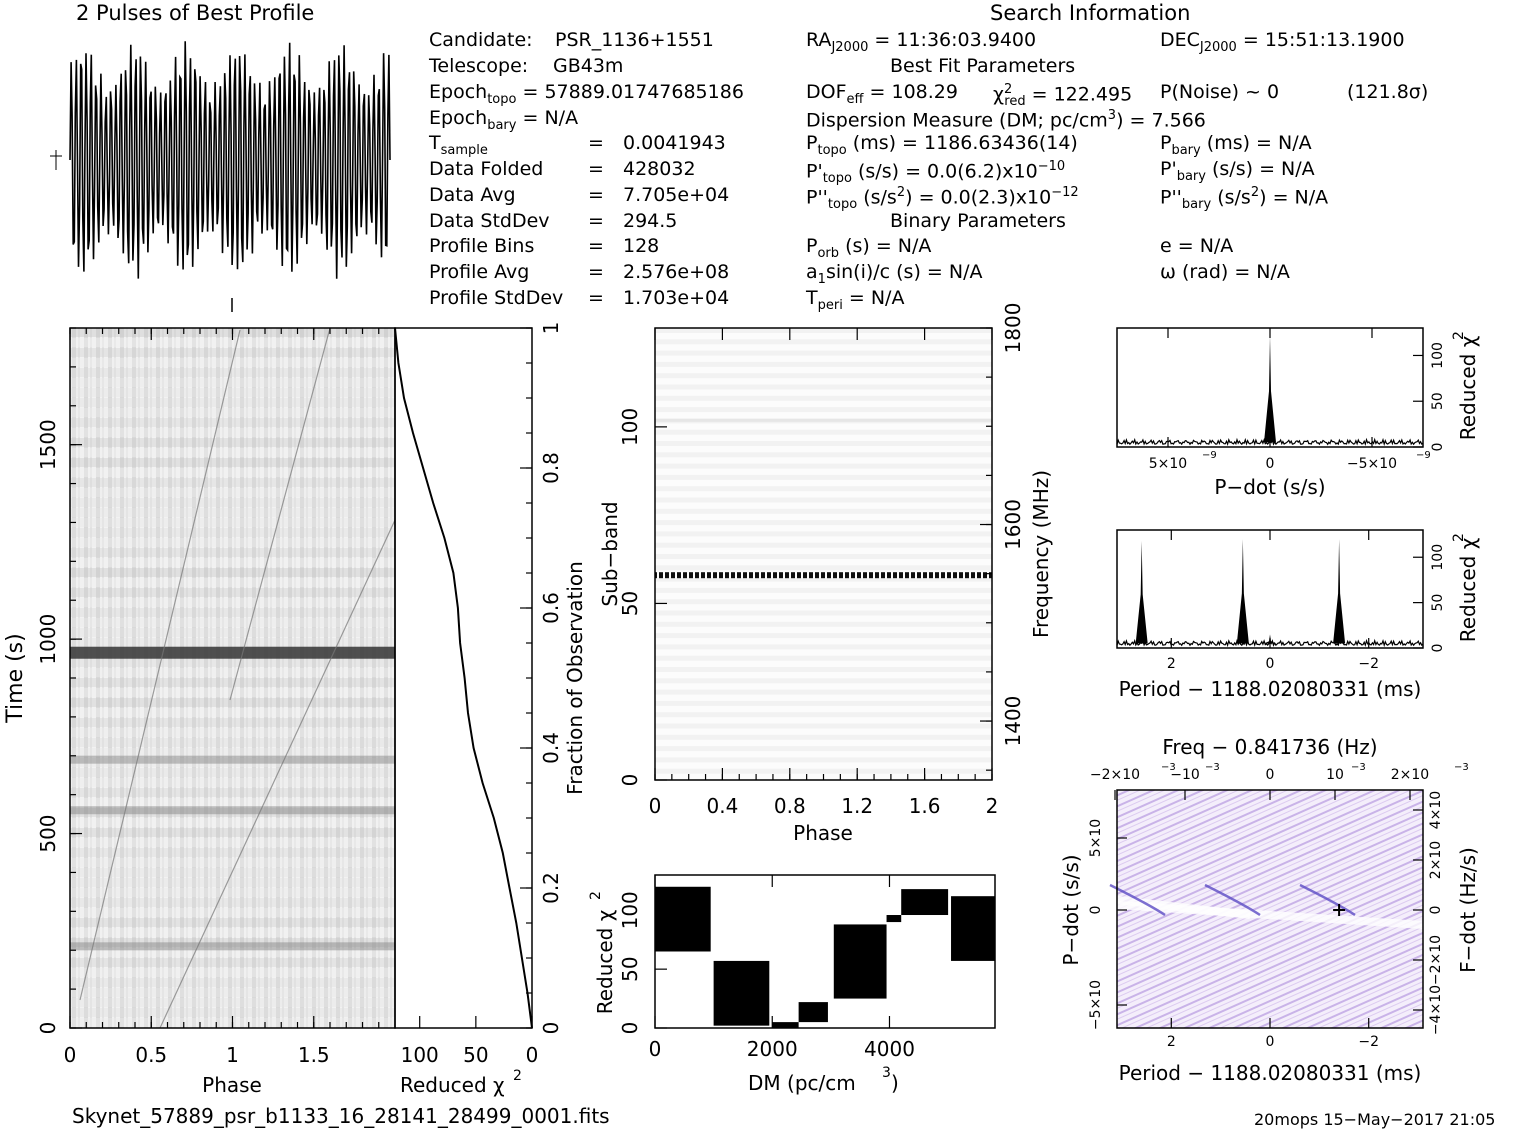 Image resolution: width=1517 pixels, height=1133 pixels. I want to click on telescope-value: GB43m, so click(588, 66).